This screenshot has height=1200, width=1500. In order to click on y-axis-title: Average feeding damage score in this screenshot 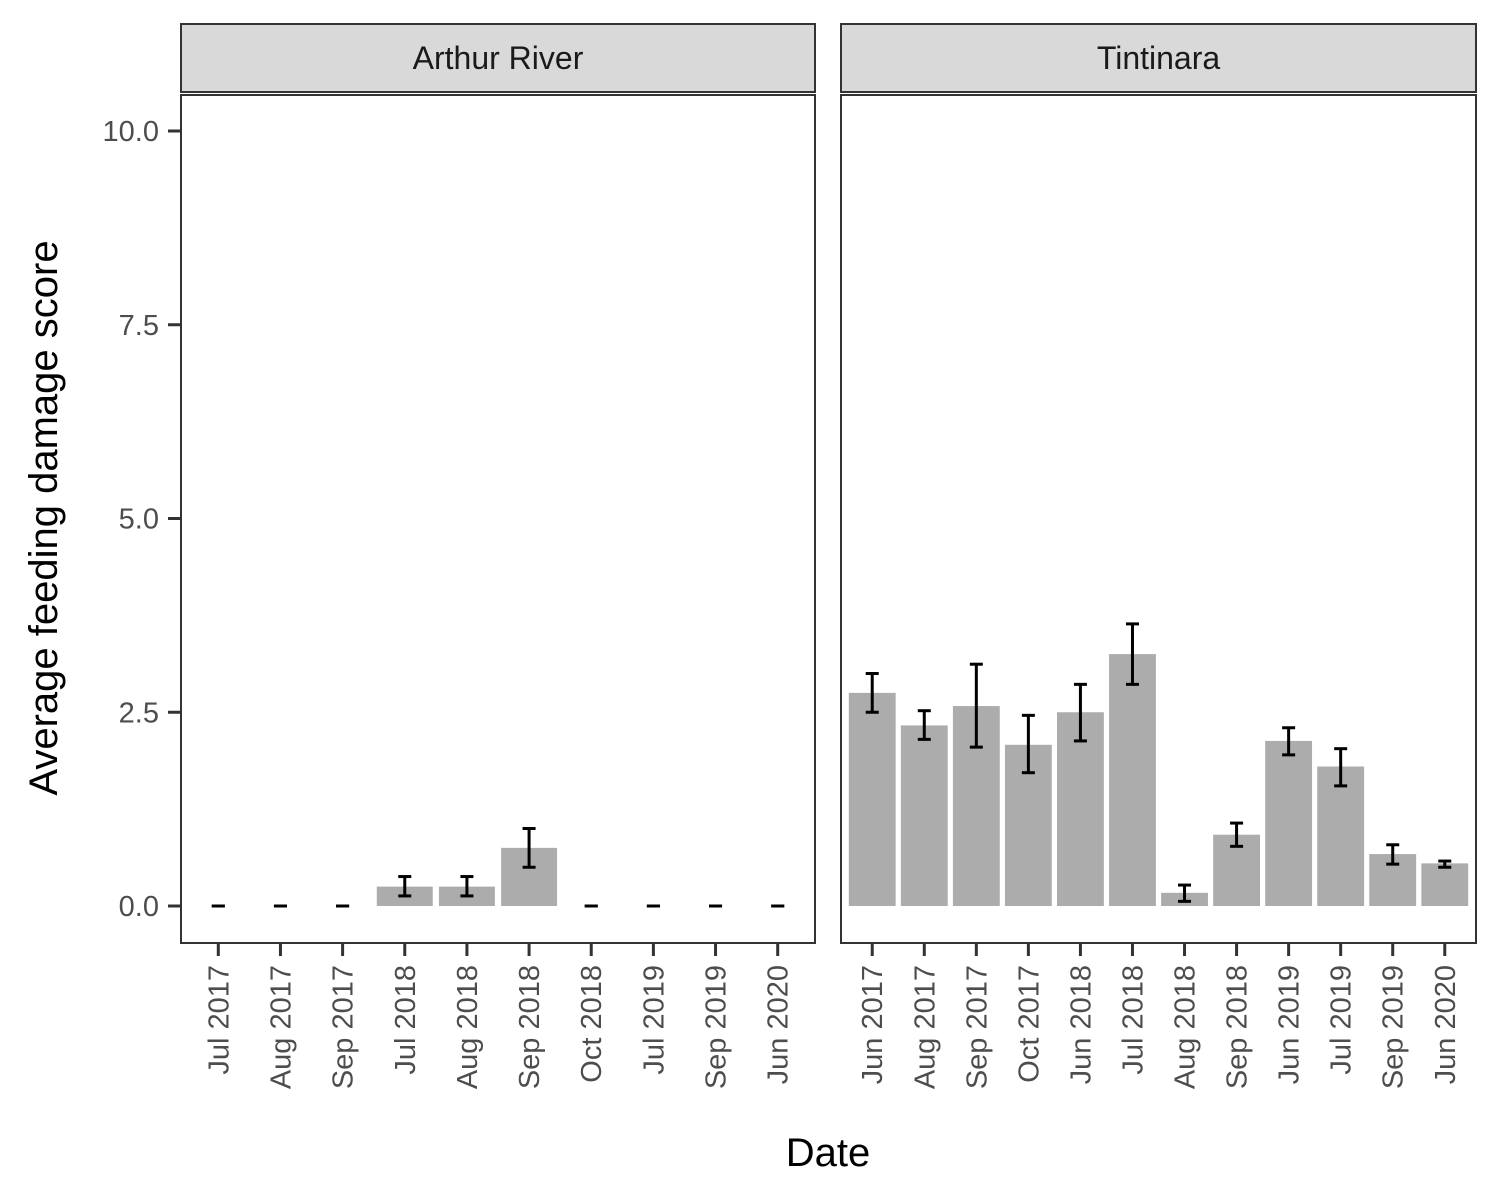, I will do `click(44, 517)`.